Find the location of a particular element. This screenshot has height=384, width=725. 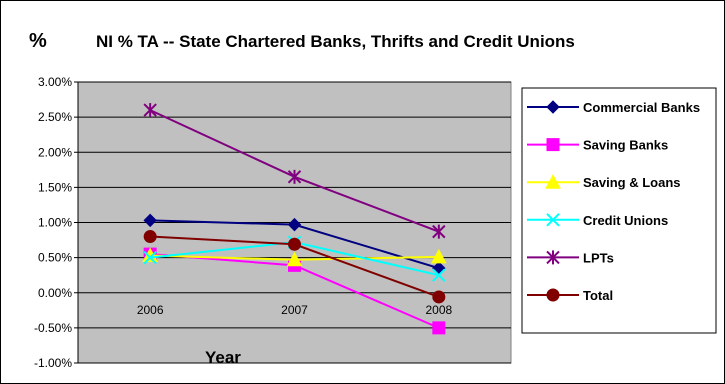

legend-item: Credit Unions is located at coordinates (597, 220).